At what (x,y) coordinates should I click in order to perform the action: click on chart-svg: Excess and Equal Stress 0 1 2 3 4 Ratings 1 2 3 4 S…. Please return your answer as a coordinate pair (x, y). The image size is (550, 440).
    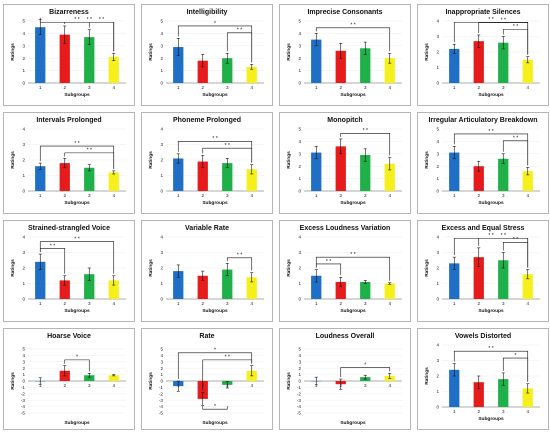
    Looking at the image, I should click on (482, 269).